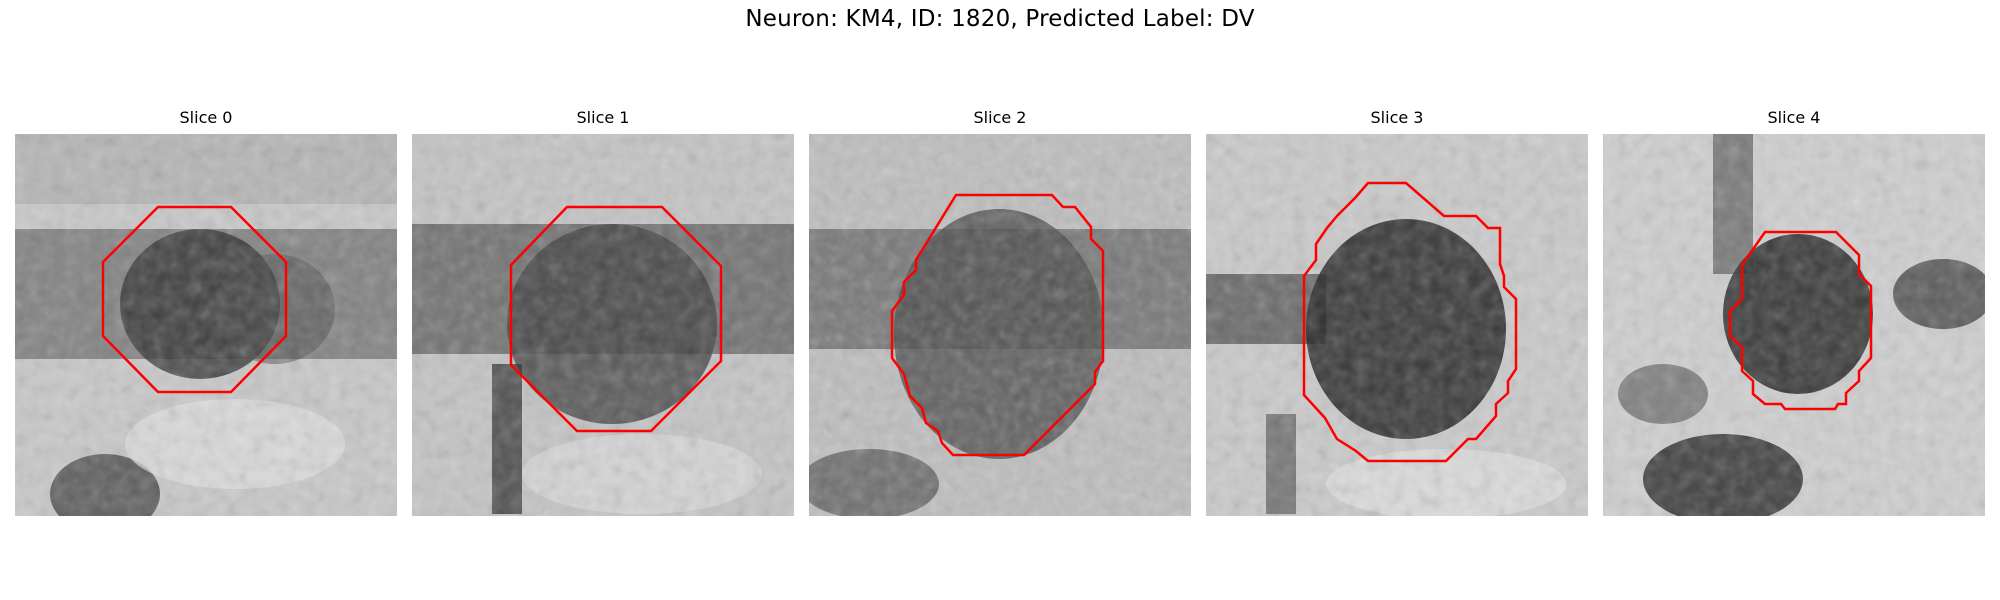 The height and width of the screenshot is (600, 2000). I want to click on slice-1-contour, so click(616, 319).